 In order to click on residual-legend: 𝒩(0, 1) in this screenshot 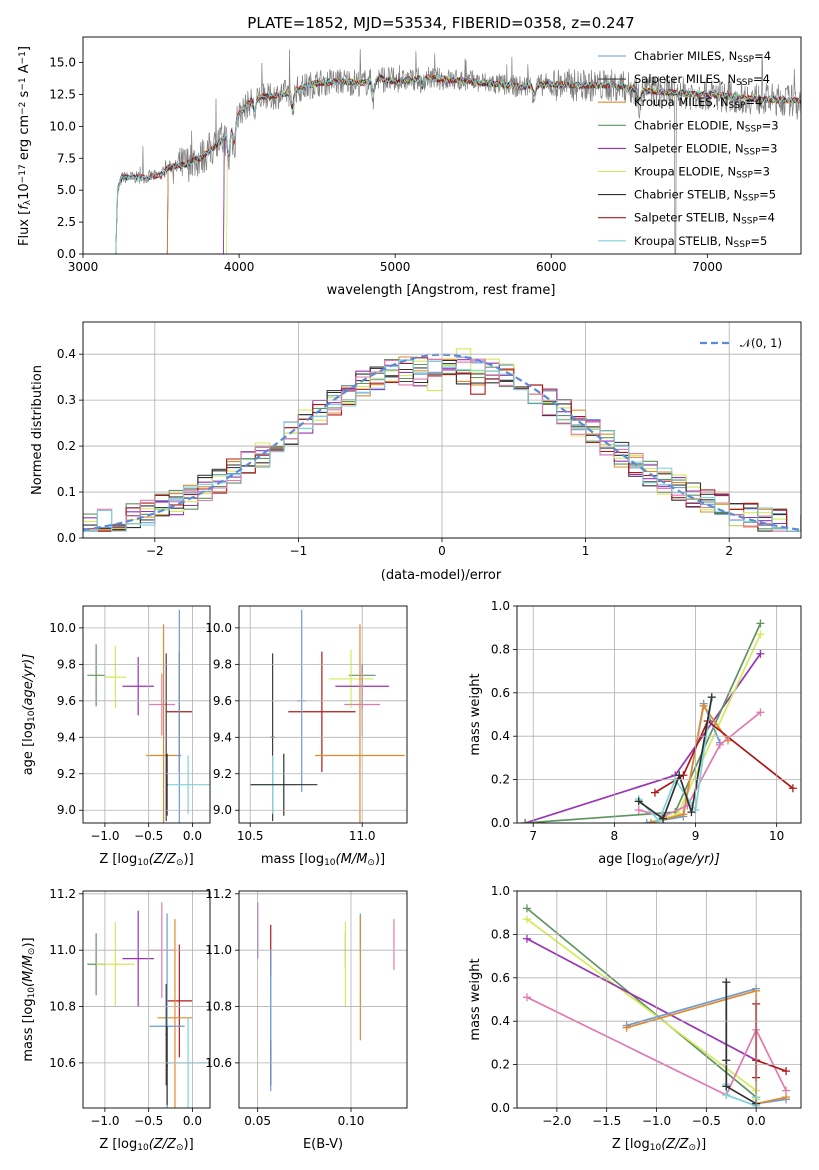, I will do `click(741, 343)`.